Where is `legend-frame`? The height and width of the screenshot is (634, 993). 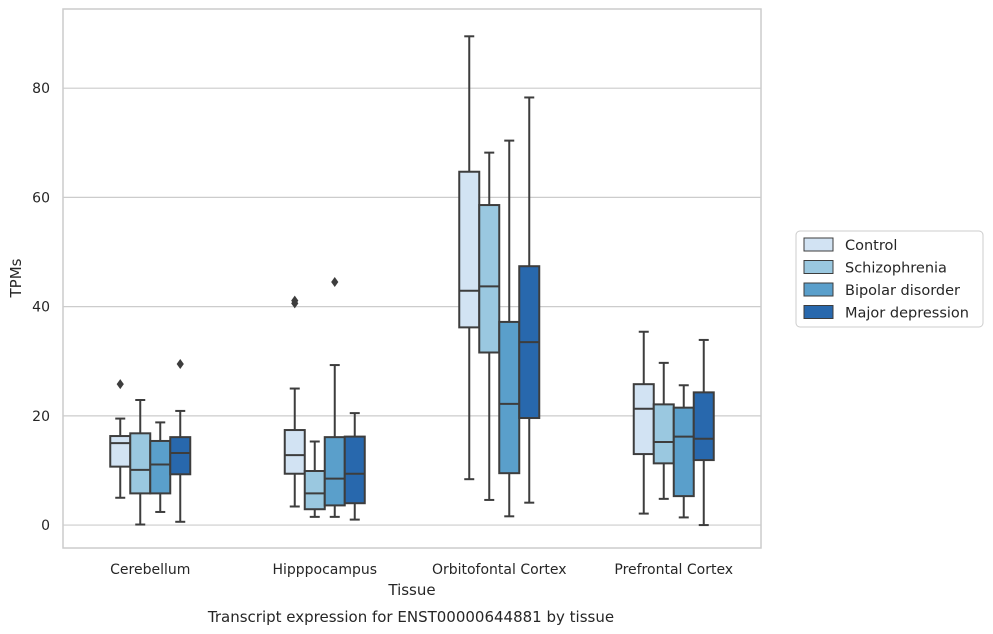
legend-frame is located at coordinates (889, 279).